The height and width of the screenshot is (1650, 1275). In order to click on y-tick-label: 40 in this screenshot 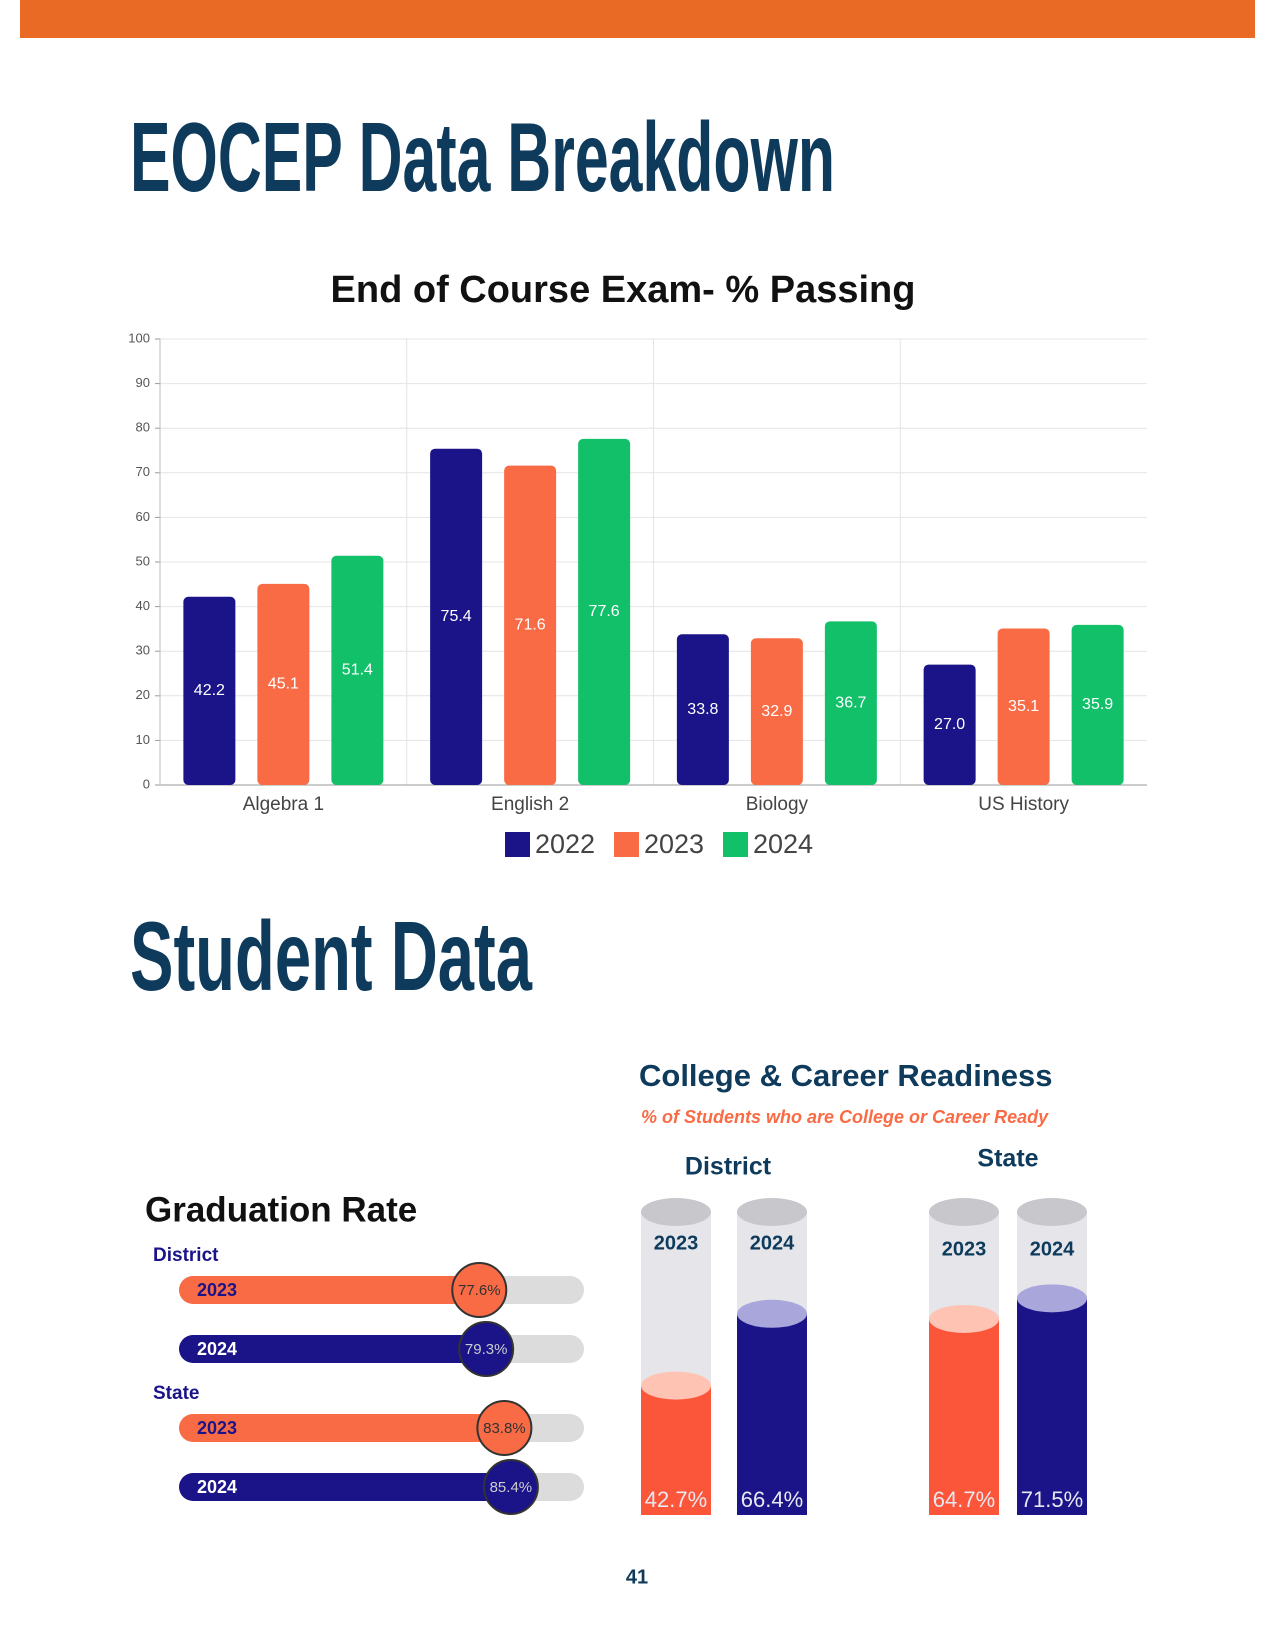, I will do `click(143, 605)`.